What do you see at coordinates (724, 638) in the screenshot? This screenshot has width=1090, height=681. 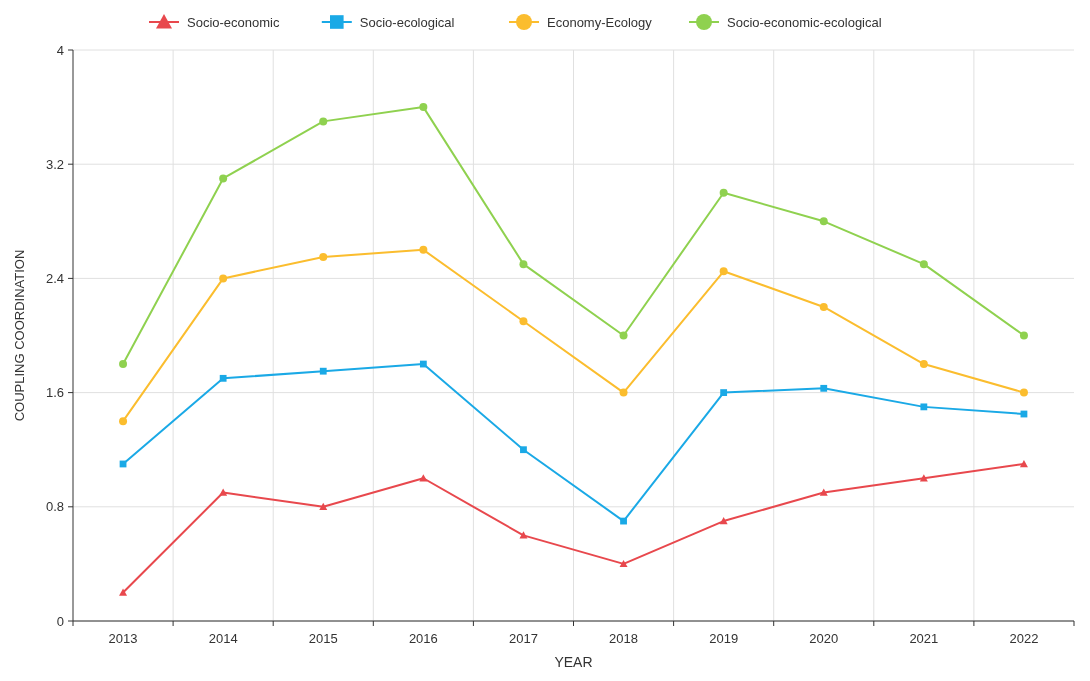 I see `x-tick-label: 2019` at bounding box center [724, 638].